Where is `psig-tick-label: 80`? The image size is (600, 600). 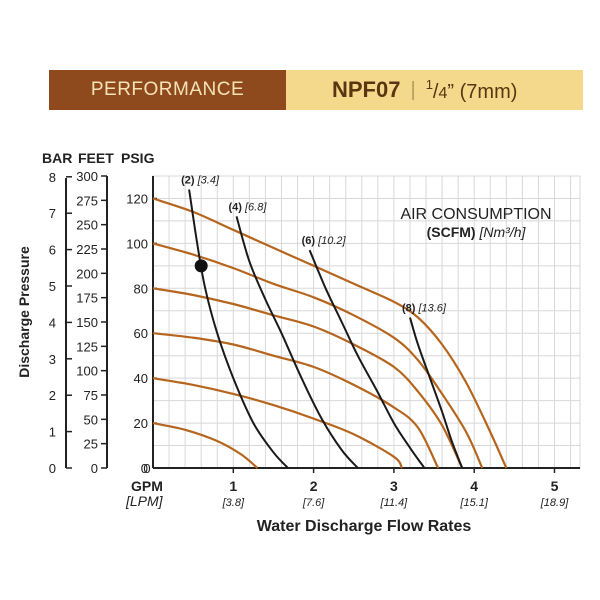
psig-tick-label: 80 is located at coordinates (141, 288).